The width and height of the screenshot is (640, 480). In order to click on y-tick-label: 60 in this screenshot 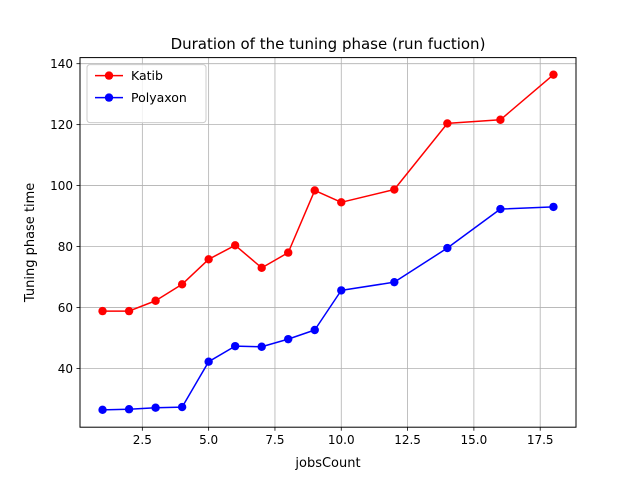, I will do `click(65, 308)`.